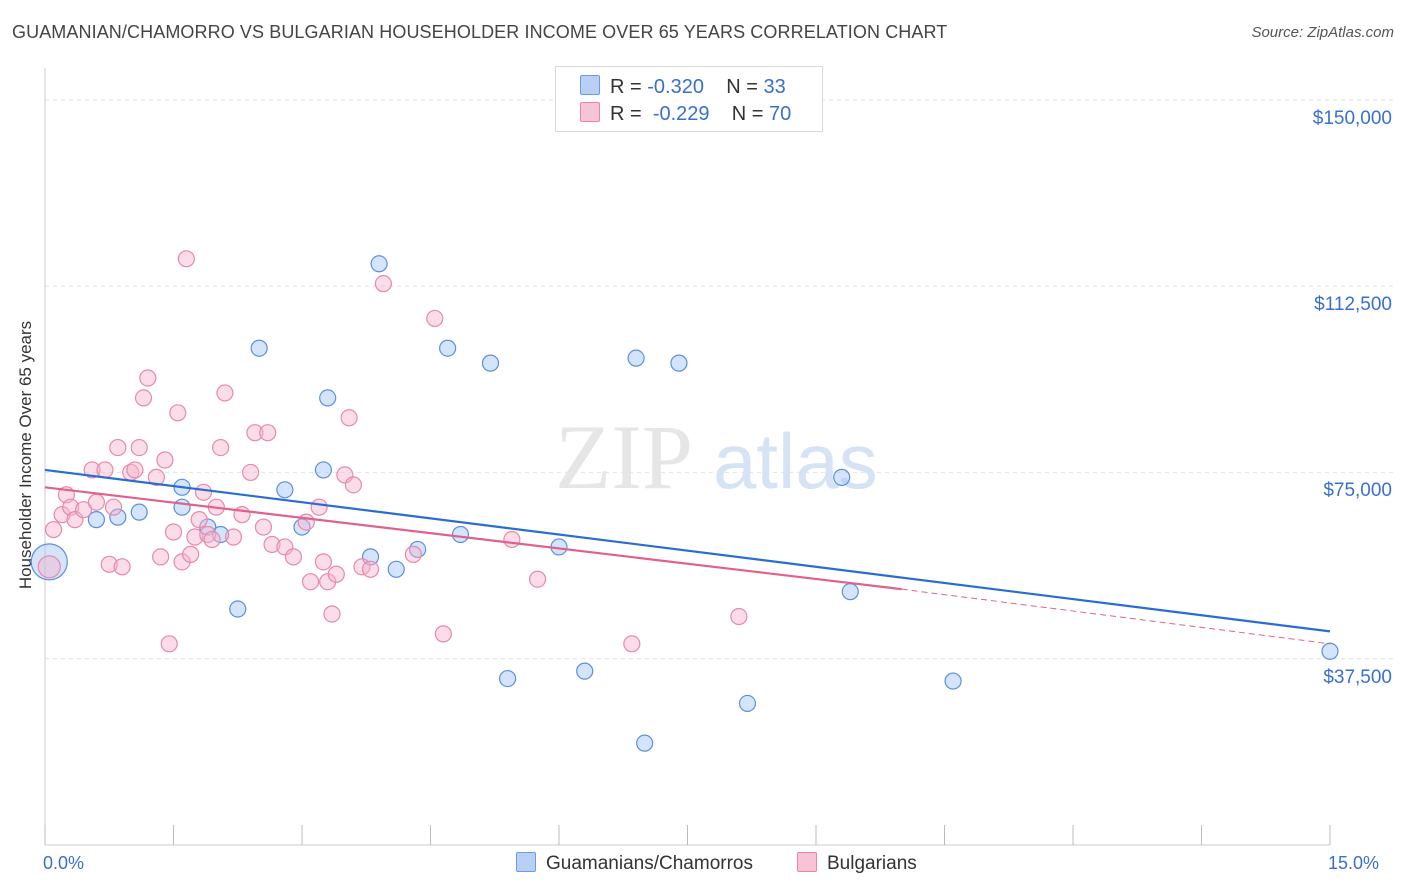 The image size is (1406, 892). I want to click on y-tick-label-1: $75,000, so click(1357, 491).